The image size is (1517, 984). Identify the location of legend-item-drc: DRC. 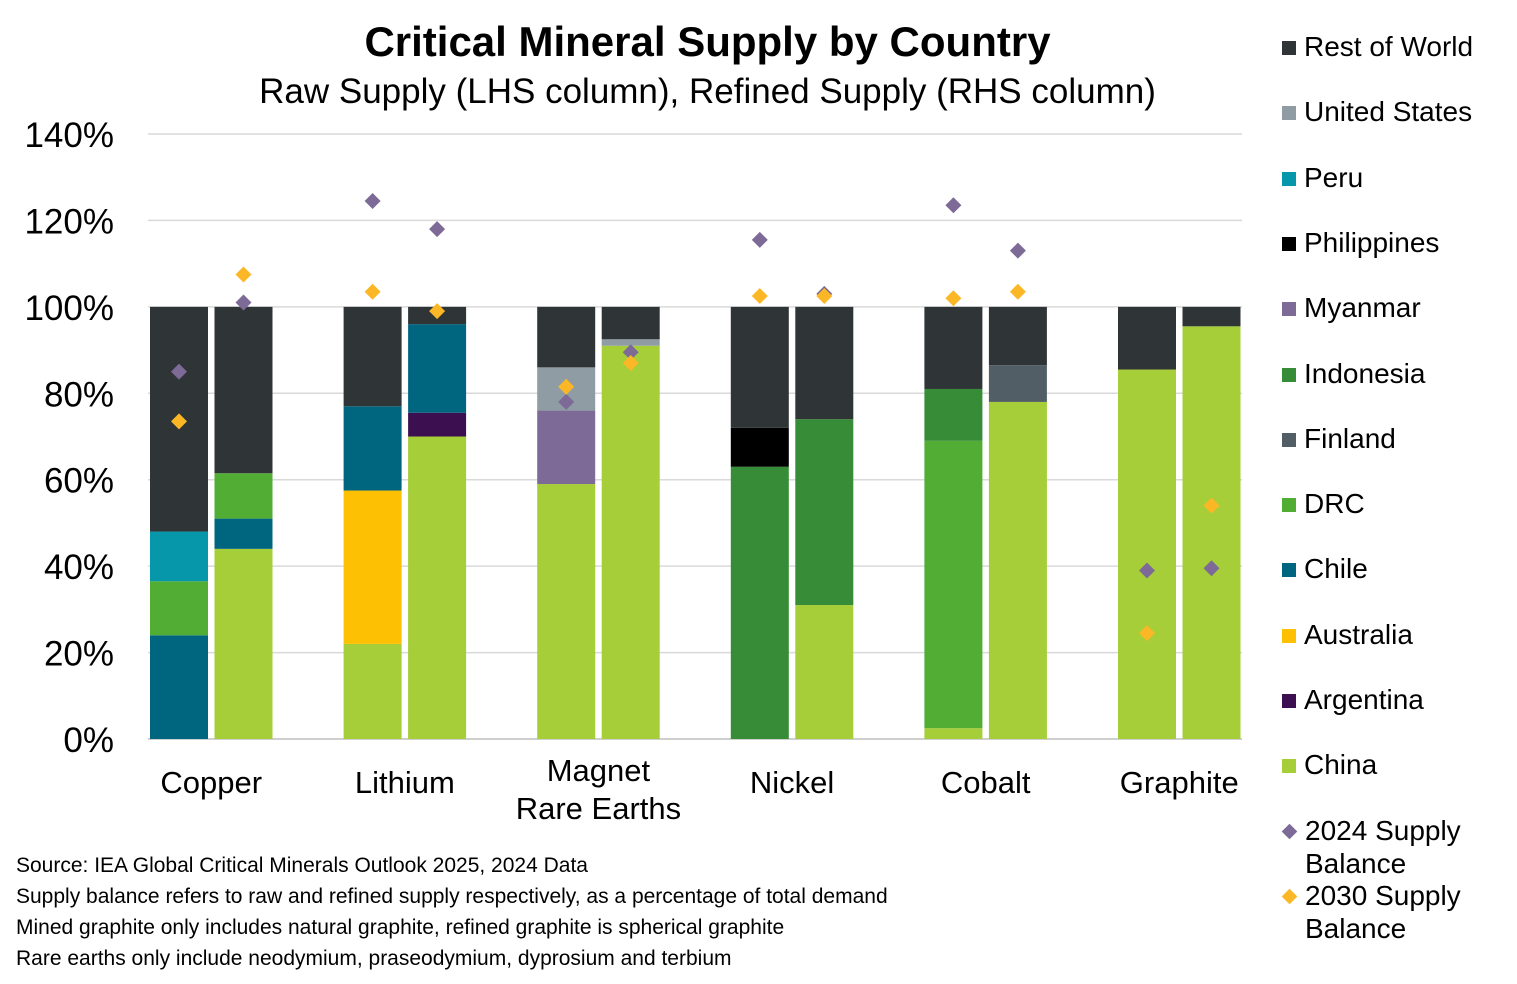
(1388, 503).